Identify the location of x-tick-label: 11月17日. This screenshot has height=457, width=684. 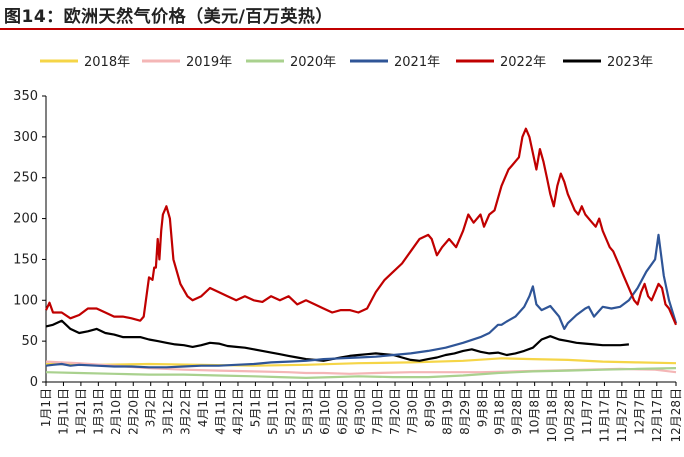
(604, 415).